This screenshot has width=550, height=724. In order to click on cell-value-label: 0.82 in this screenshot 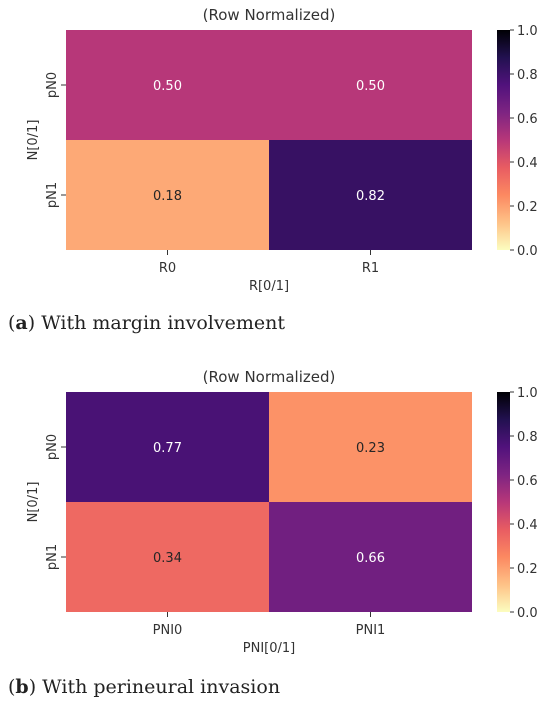, I will do `click(370, 196)`.